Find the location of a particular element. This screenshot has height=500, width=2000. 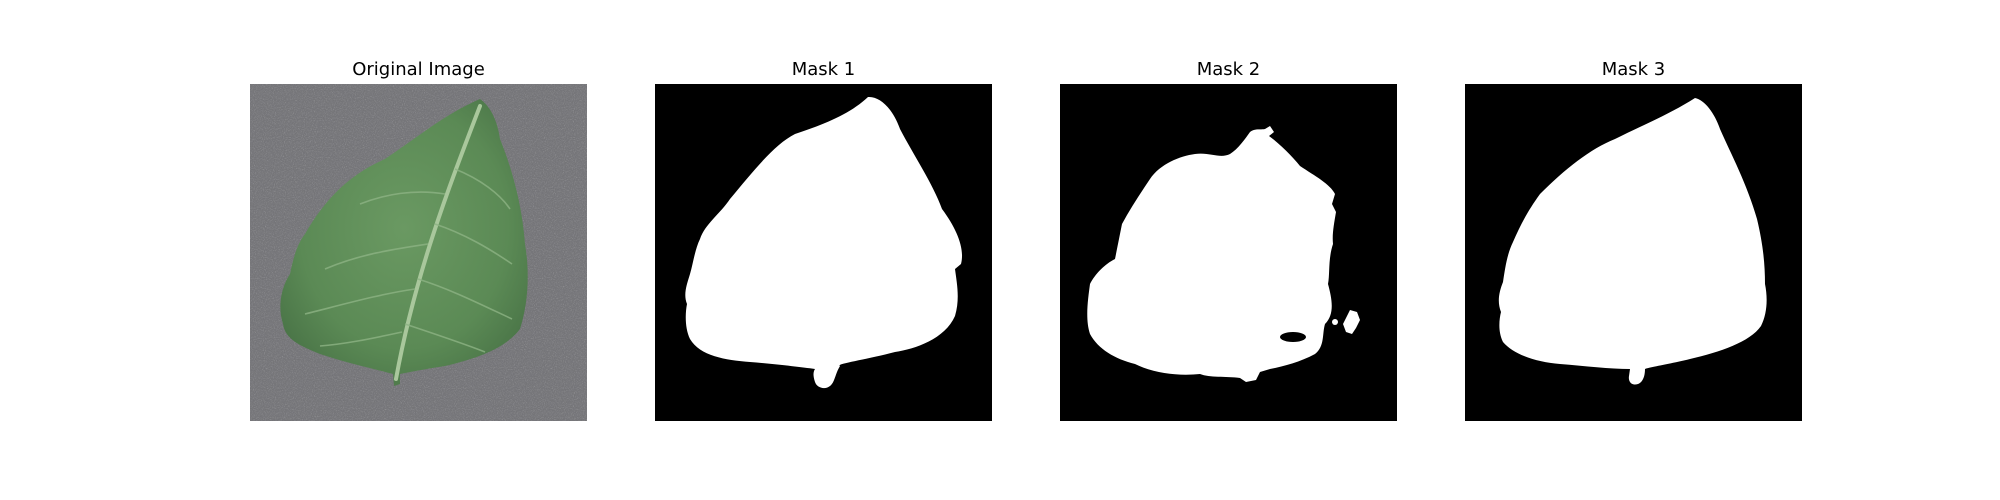

mask-foreground-fragment is located at coordinates (1351, 322).